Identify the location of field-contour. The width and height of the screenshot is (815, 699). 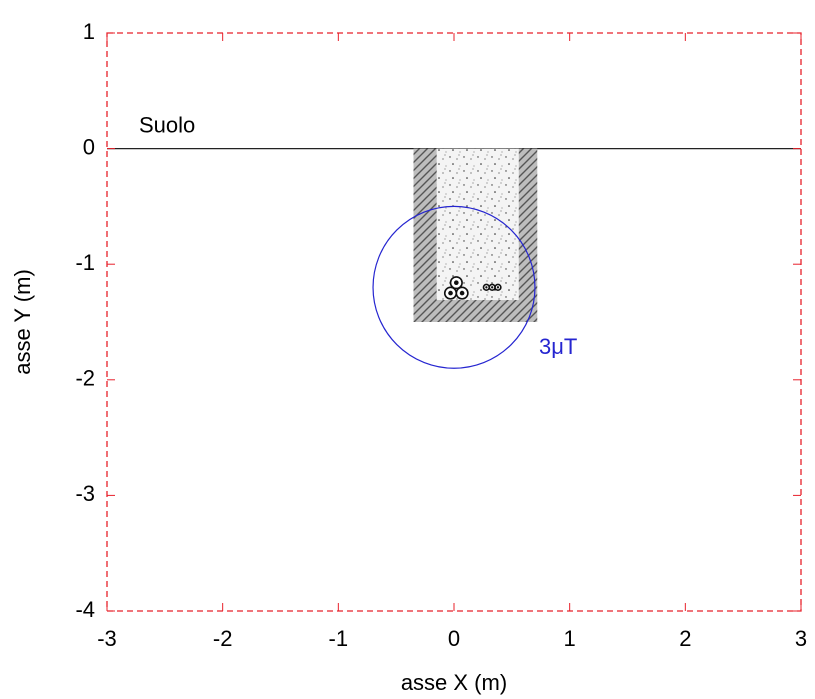
(454, 287).